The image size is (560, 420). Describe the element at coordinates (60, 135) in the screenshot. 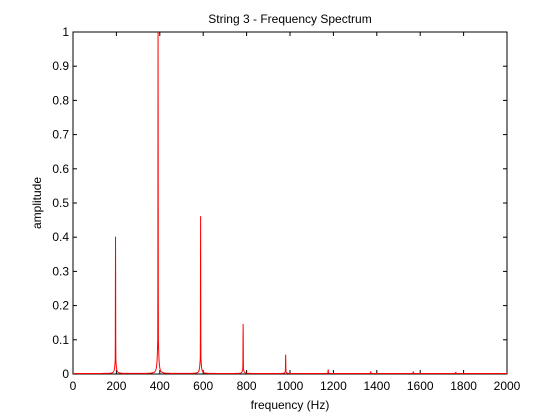

I see `y-tick-label: 0.7` at that location.